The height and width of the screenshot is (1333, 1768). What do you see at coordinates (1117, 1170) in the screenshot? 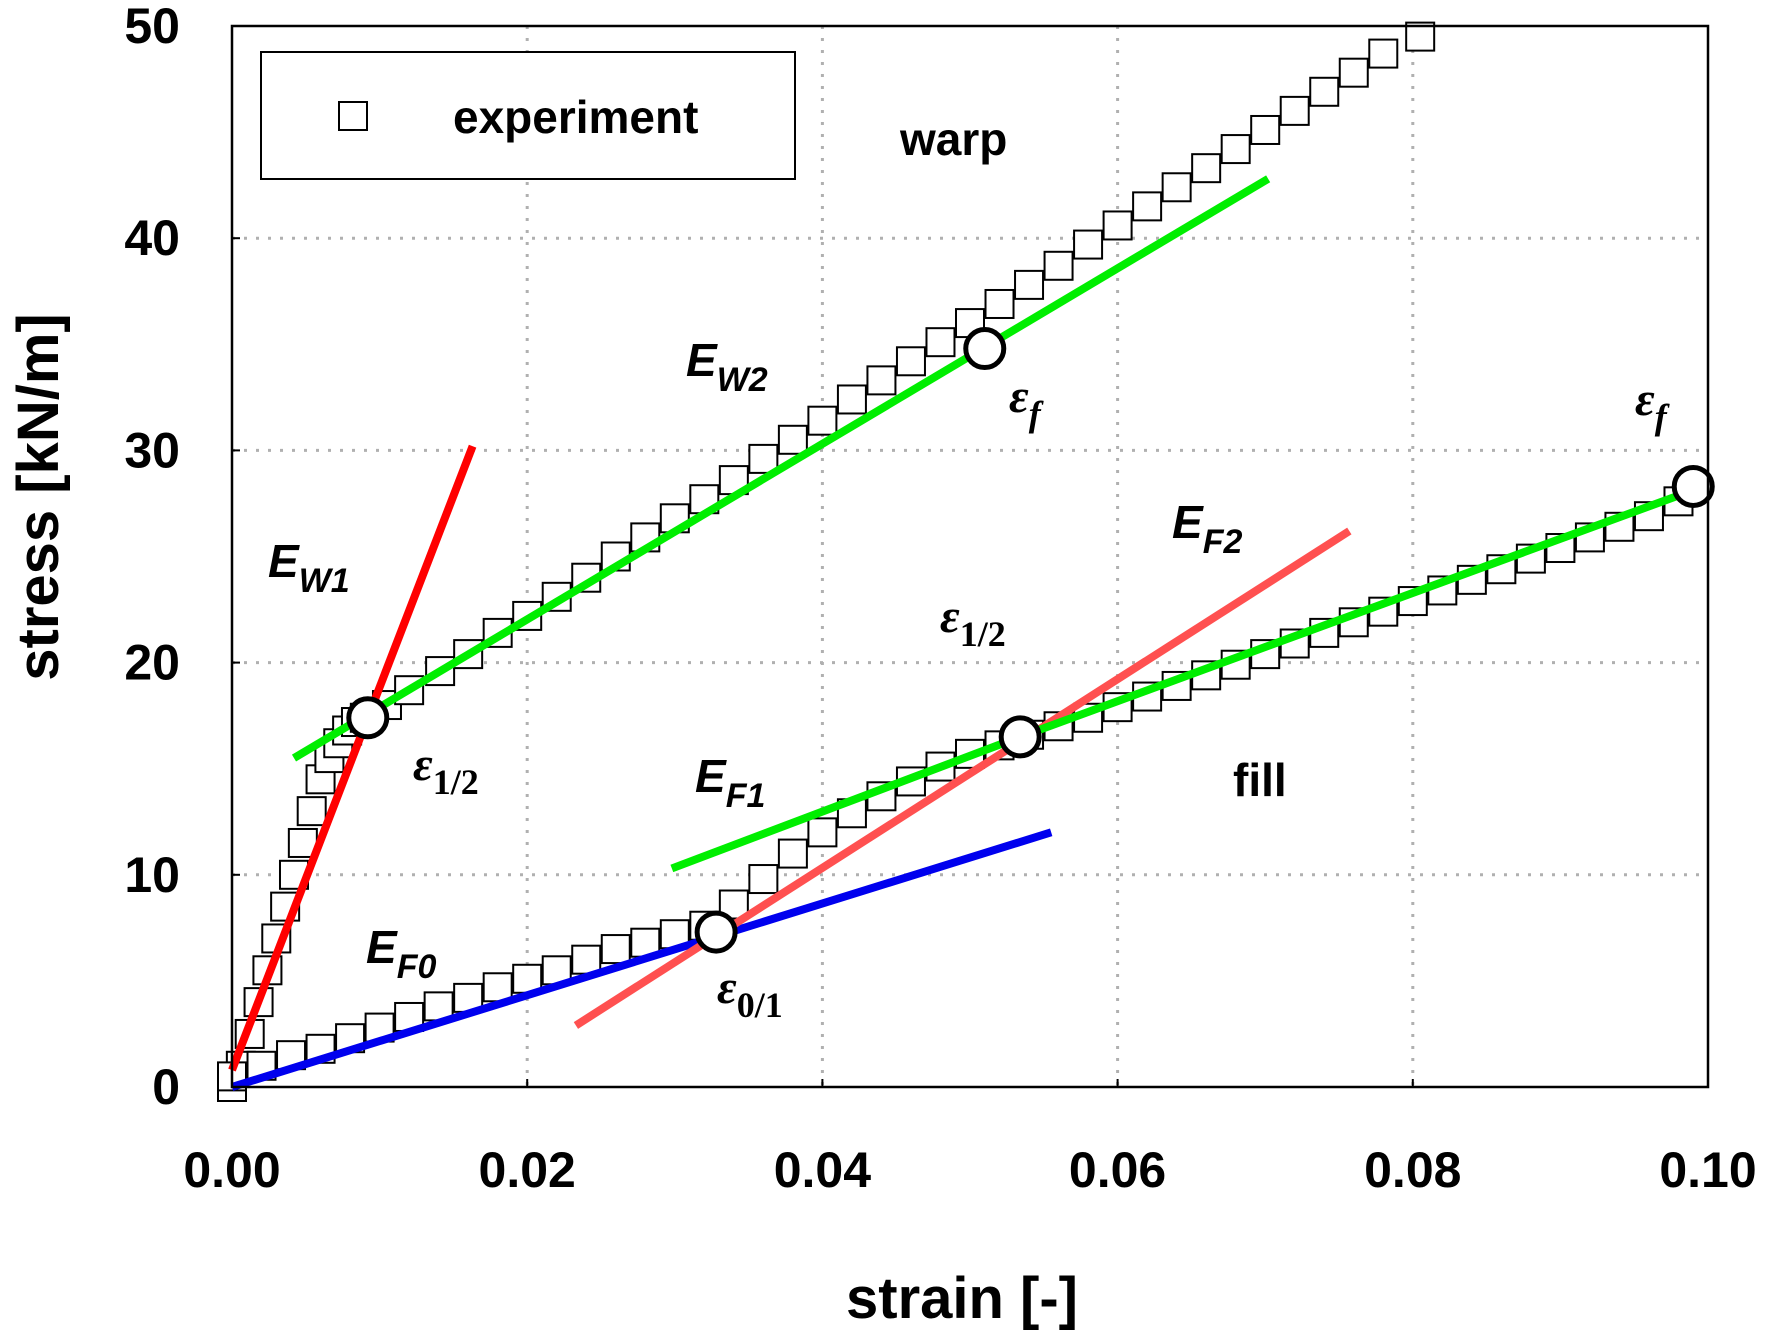
I see `x-tick-label: 0.06` at bounding box center [1117, 1170].